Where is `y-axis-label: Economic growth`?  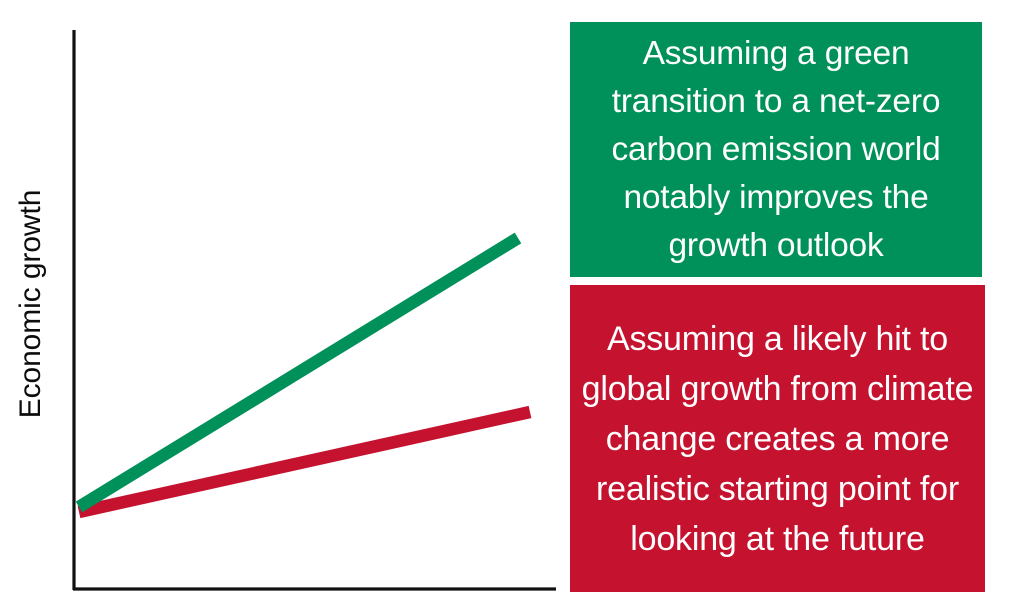
y-axis-label: Economic growth is located at coordinates (30, 304).